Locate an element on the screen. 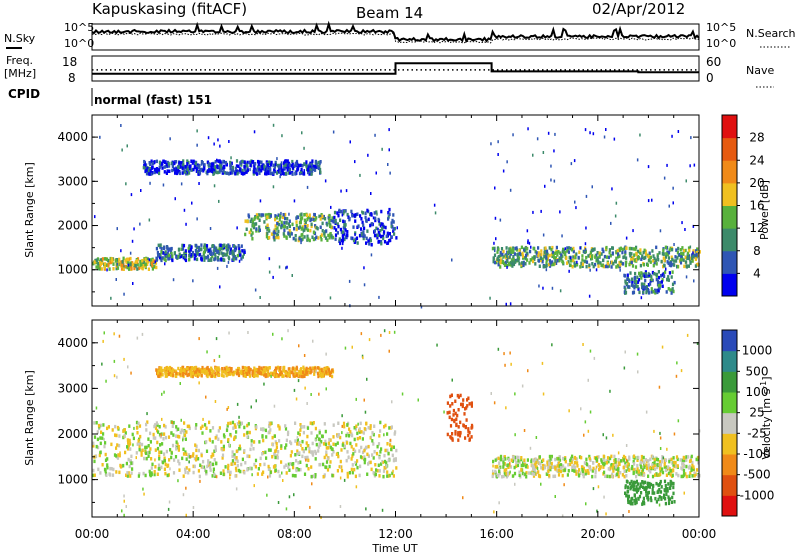 Image resolution: width=800 pixels, height=554 pixels. cpid-value: normal (fast) 151 is located at coordinates (153, 100).